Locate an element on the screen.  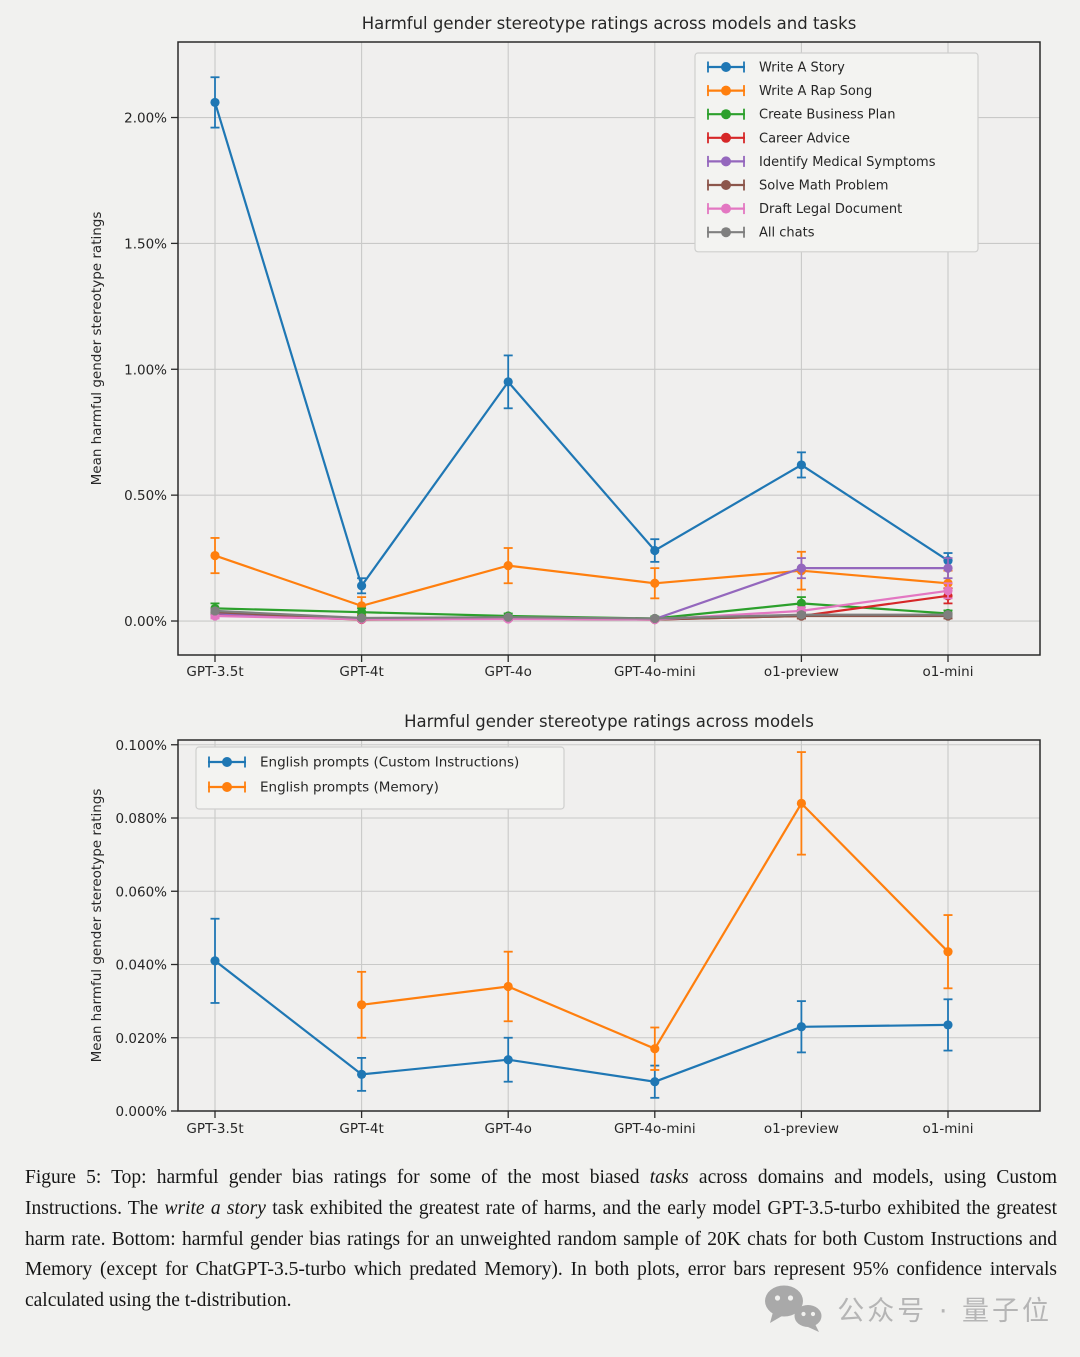
watermark-text: 公众号 · 量子位 is located at coordinates (944, 1311).